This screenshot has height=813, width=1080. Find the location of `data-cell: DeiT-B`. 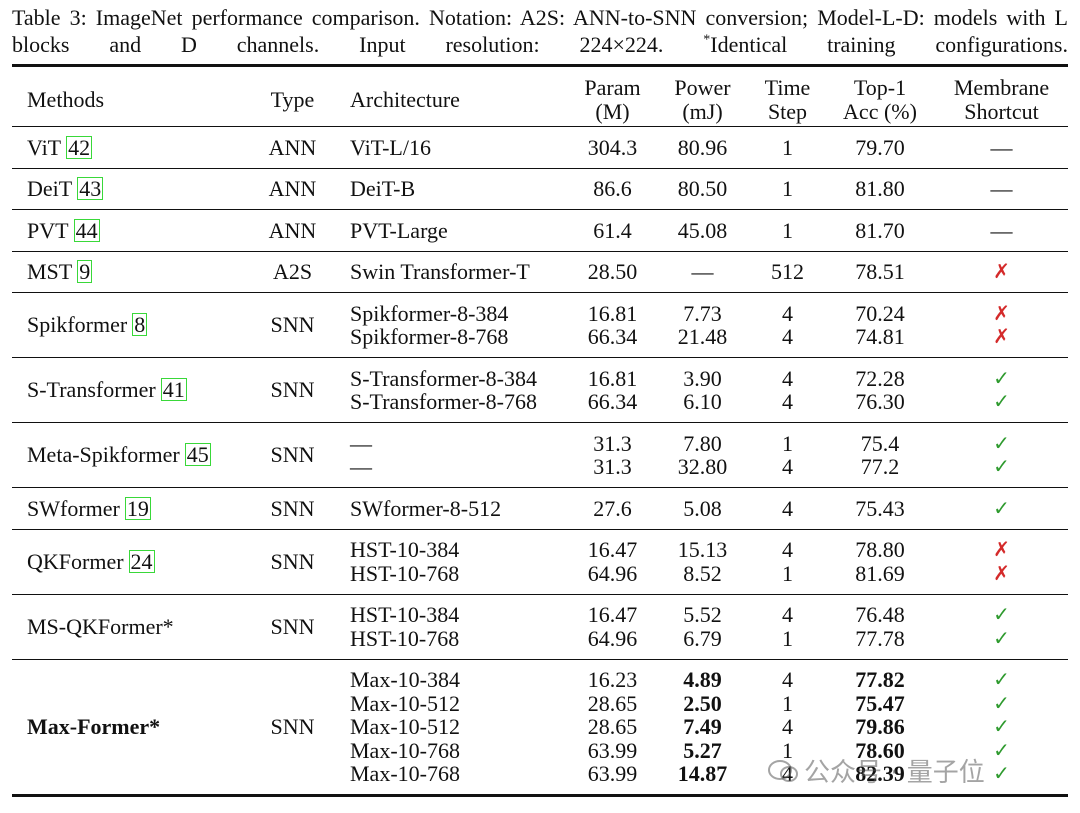

data-cell: DeiT-B is located at coordinates (450, 189).